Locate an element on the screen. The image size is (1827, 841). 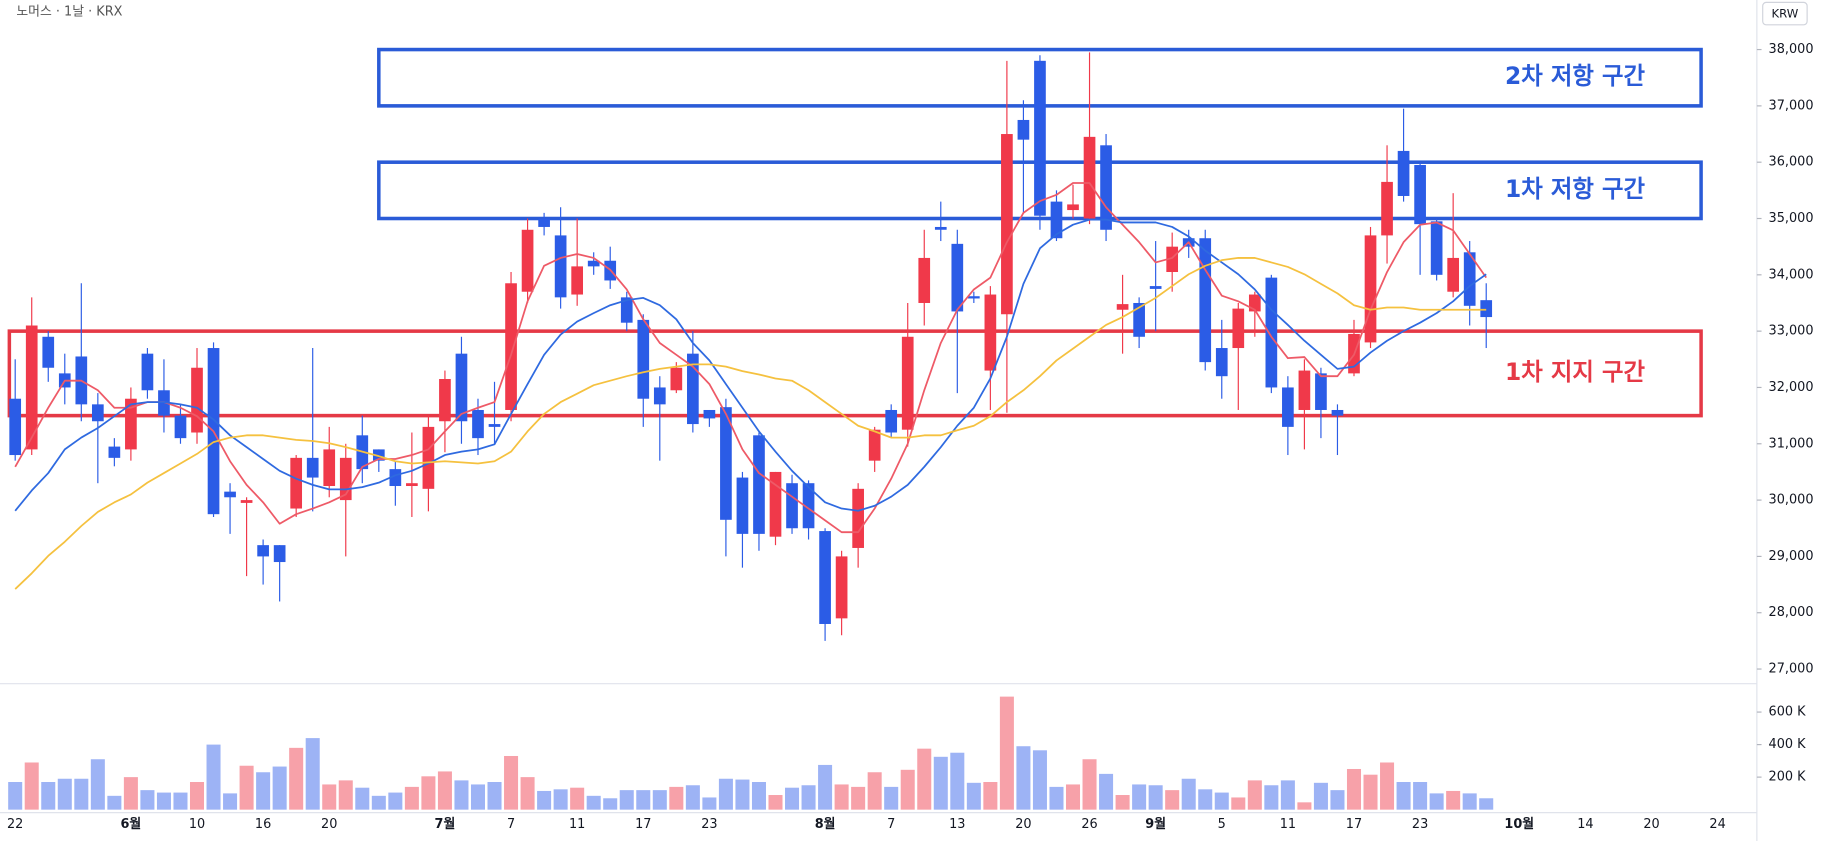
x-tick-label: 11 is located at coordinates (577, 824).